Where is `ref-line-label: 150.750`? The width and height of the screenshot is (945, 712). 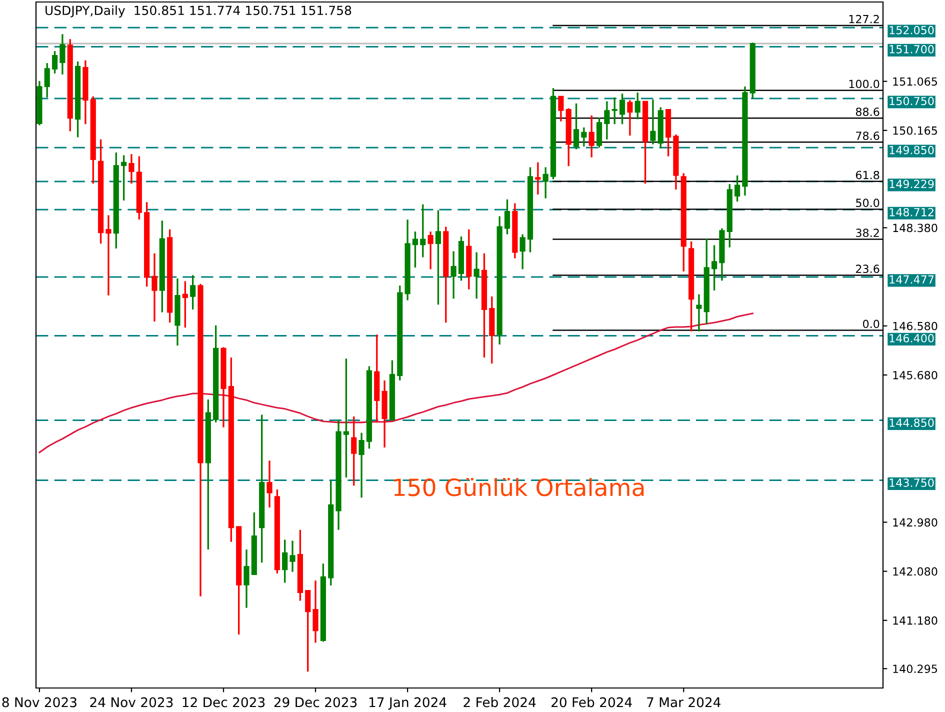
ref-line-label: 150.750 is located at coordinates (912, 101).